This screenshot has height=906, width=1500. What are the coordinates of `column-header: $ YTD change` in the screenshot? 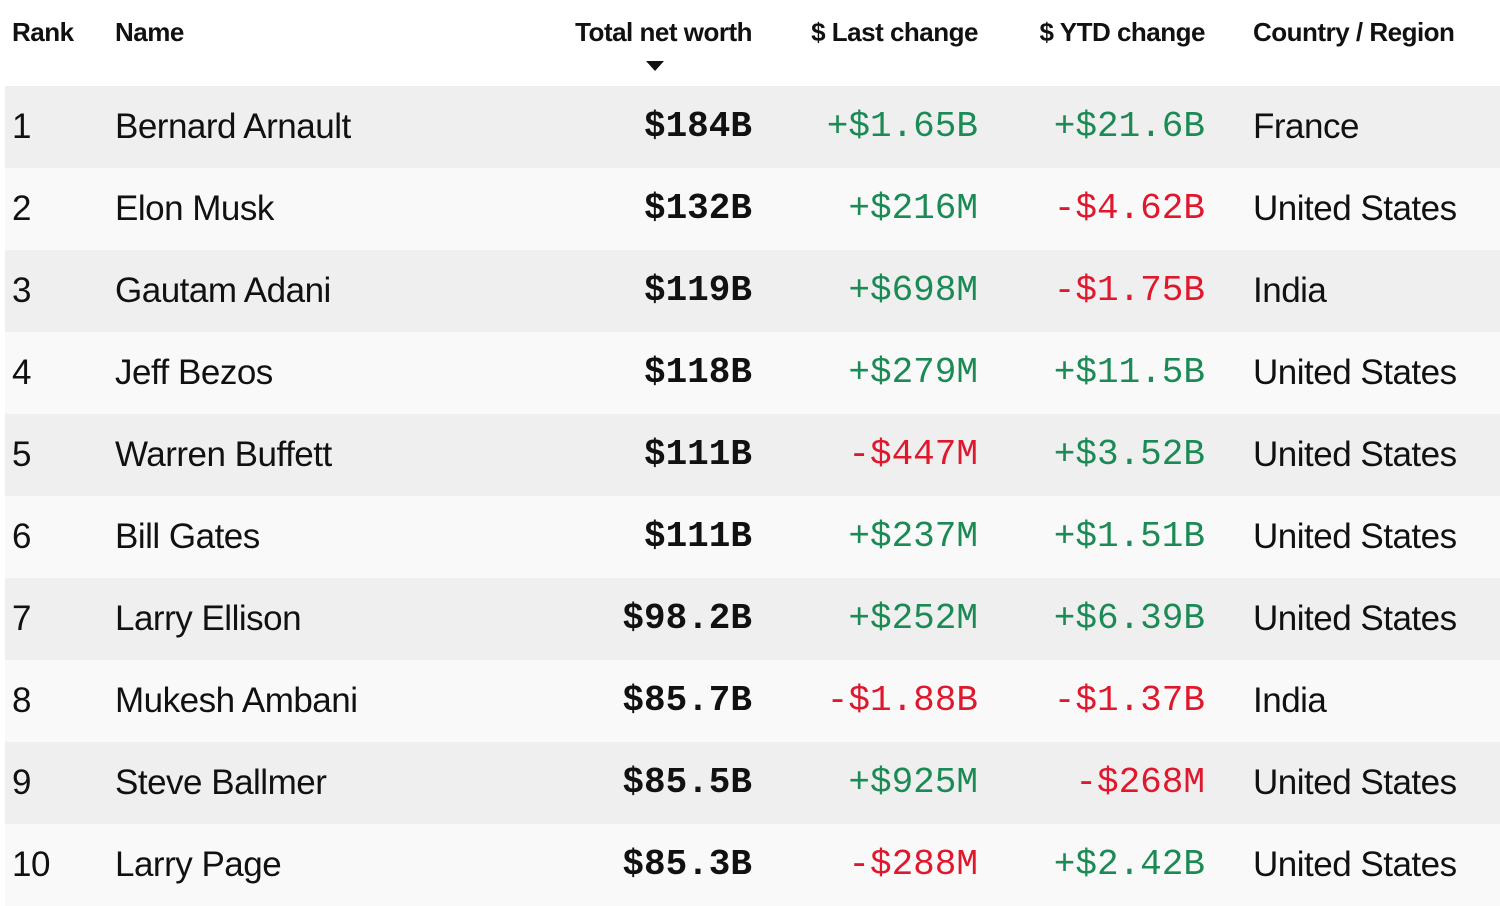 It's located at (1122, 32).